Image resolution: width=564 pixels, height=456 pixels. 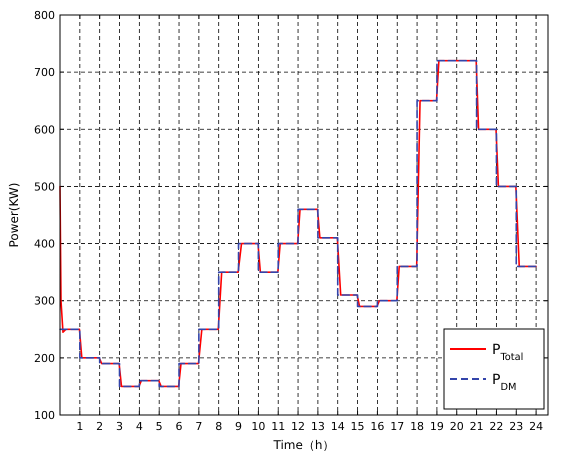 I want to click on x-tick-label: 13, so click(x=317, y=426).